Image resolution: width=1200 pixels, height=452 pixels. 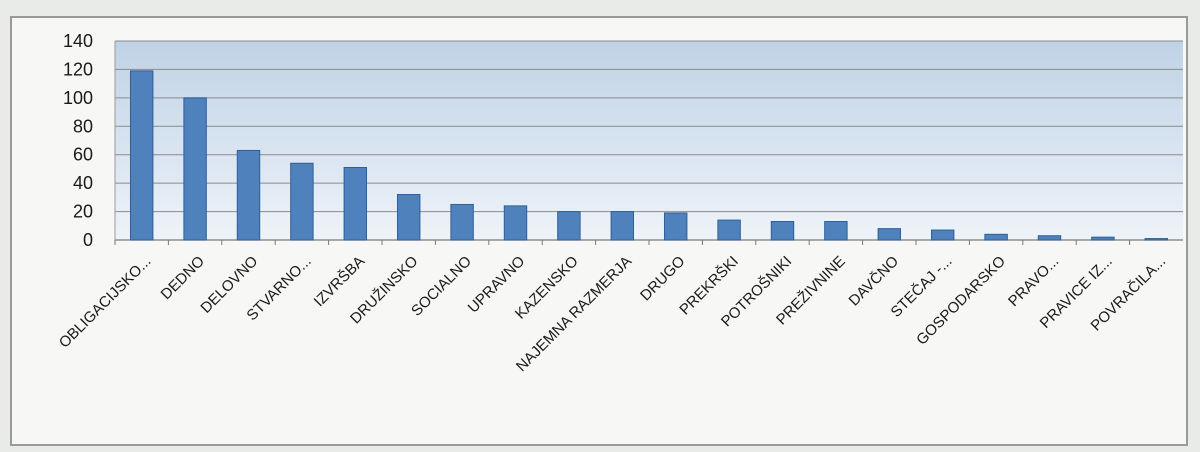 What do you see at coordinates (78, 69) in the screenshot?
I see `y-tick-label: 120` at bounding box center [78, 69].